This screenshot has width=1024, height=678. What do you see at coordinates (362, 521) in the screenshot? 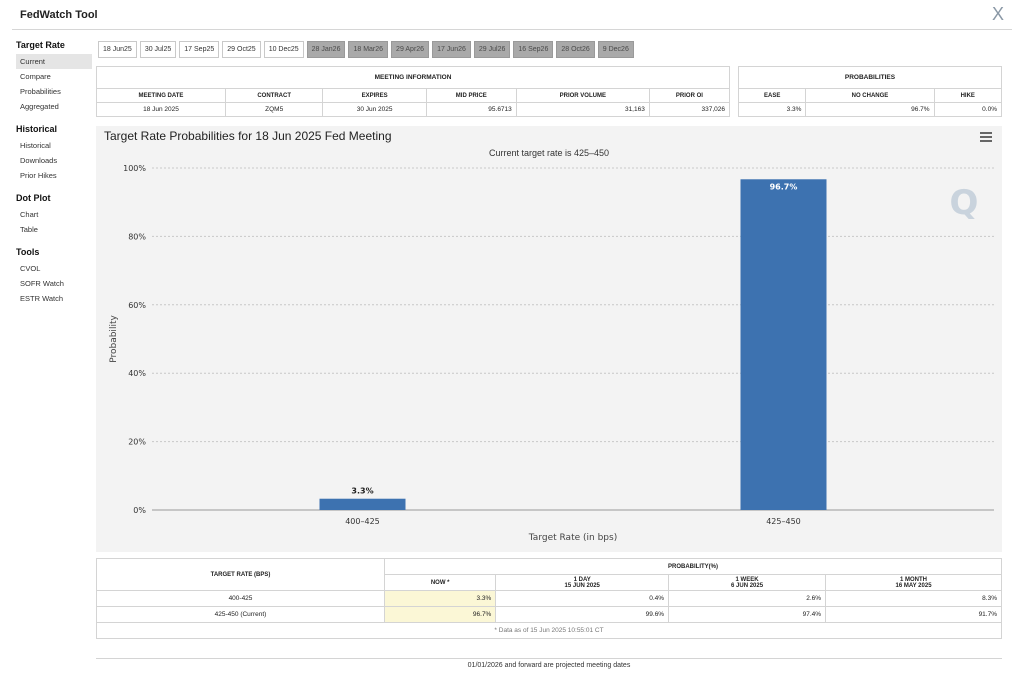
I see `x-tick-label: 400–425` at bounding box center [362, 521].